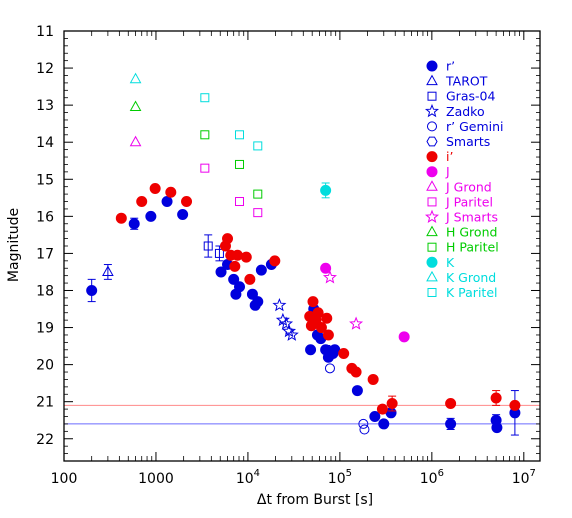  Describe the element at coordinates (460, 201) in the screenshot. I see `legend-item: J Paritel` at that location.